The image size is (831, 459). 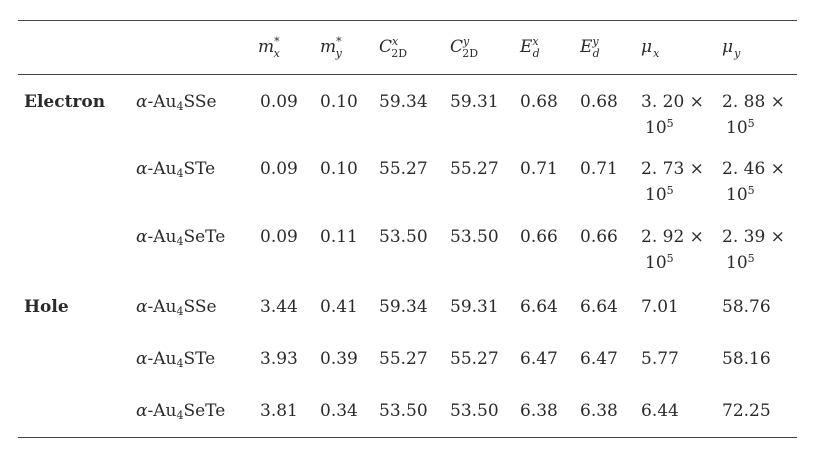 I want to click on mobility-y-cell: 72.25, so click(x=746, y=411).